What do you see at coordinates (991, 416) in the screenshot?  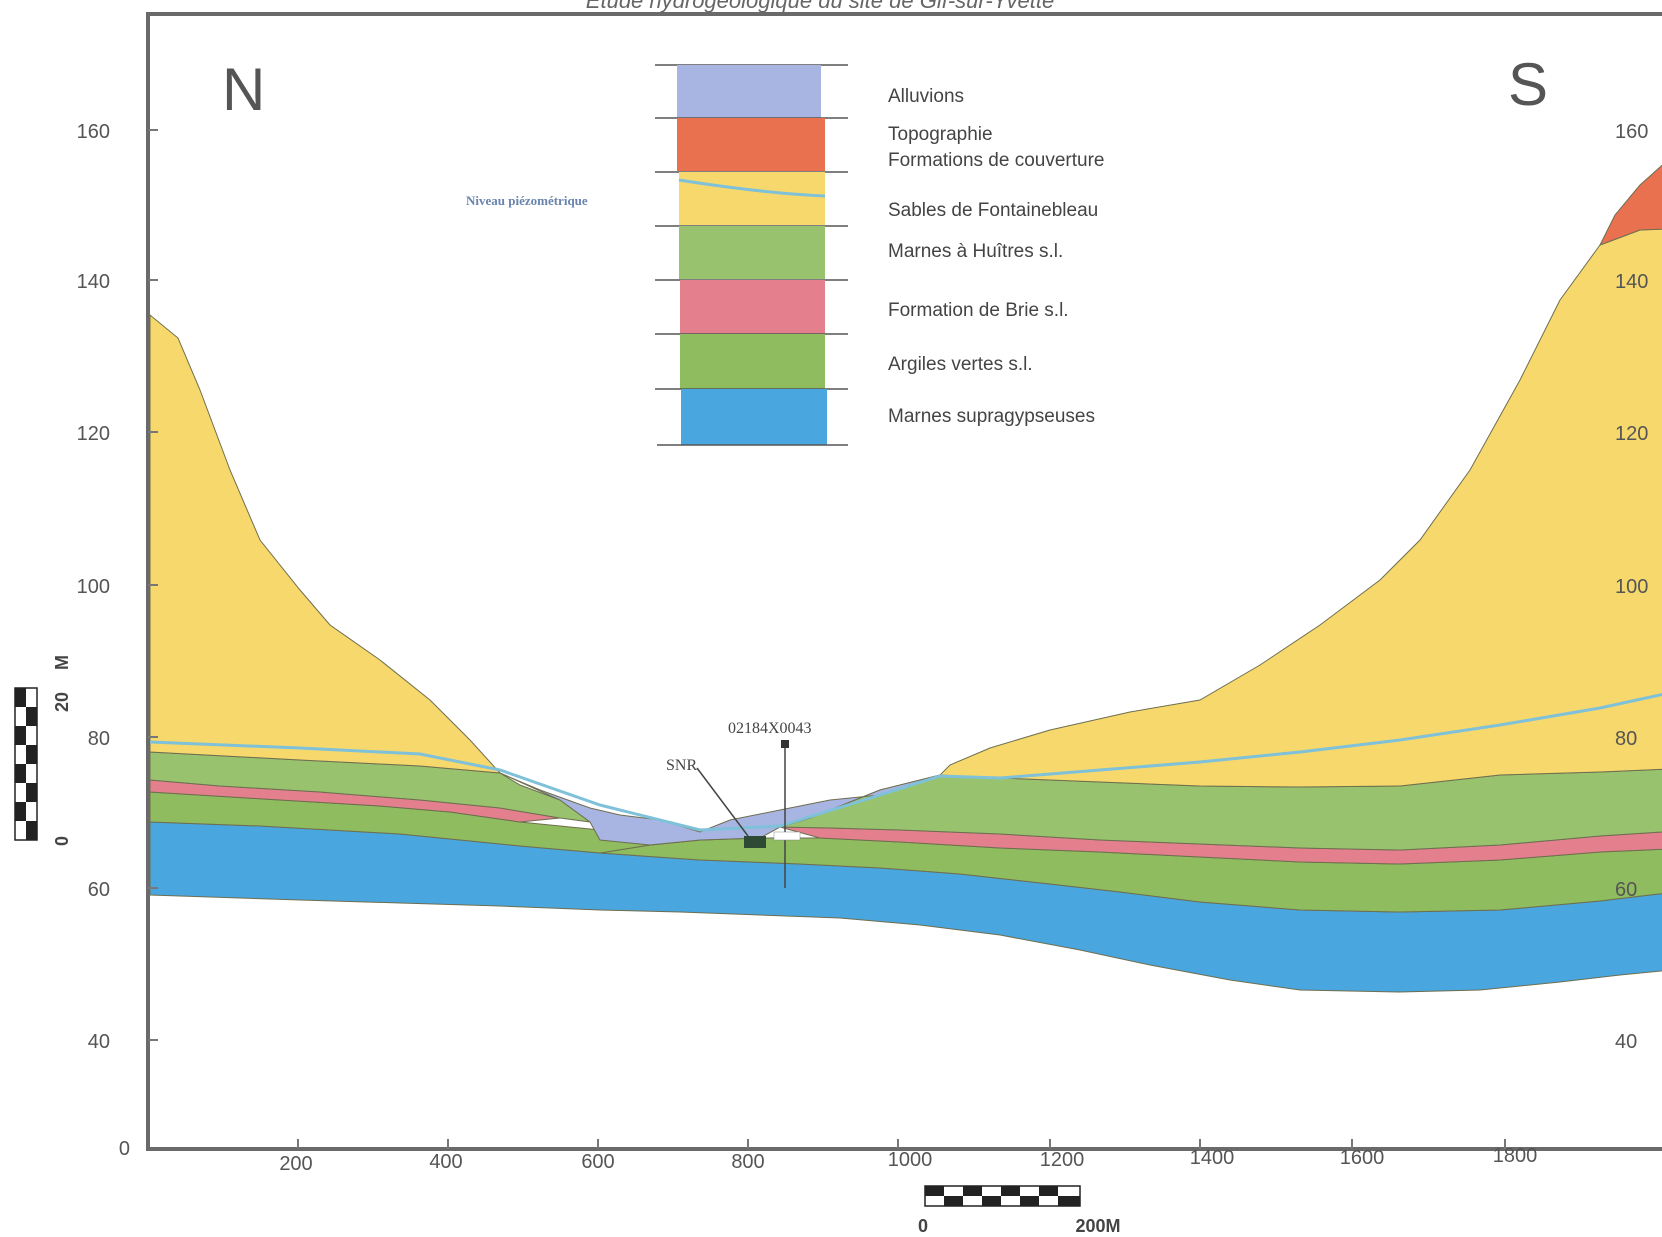 I see `legend-label-marnes-supragypseuses: Marnes supragypseuses` at bounding box center [991, 416].